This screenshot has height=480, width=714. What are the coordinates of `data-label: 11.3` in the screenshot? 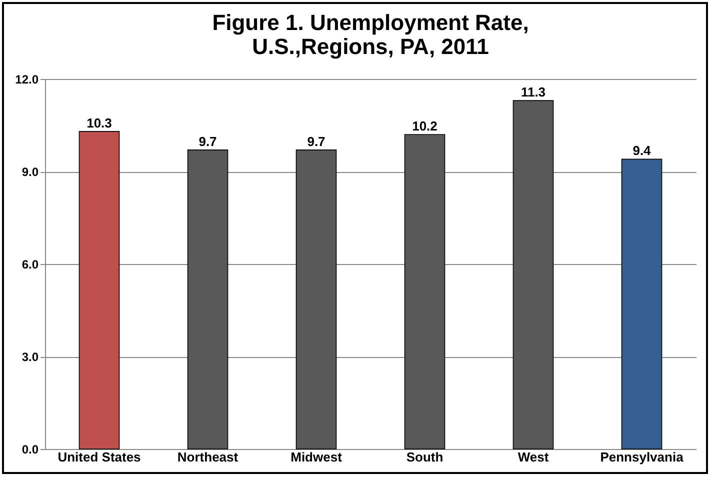 It's located at (533, 92).